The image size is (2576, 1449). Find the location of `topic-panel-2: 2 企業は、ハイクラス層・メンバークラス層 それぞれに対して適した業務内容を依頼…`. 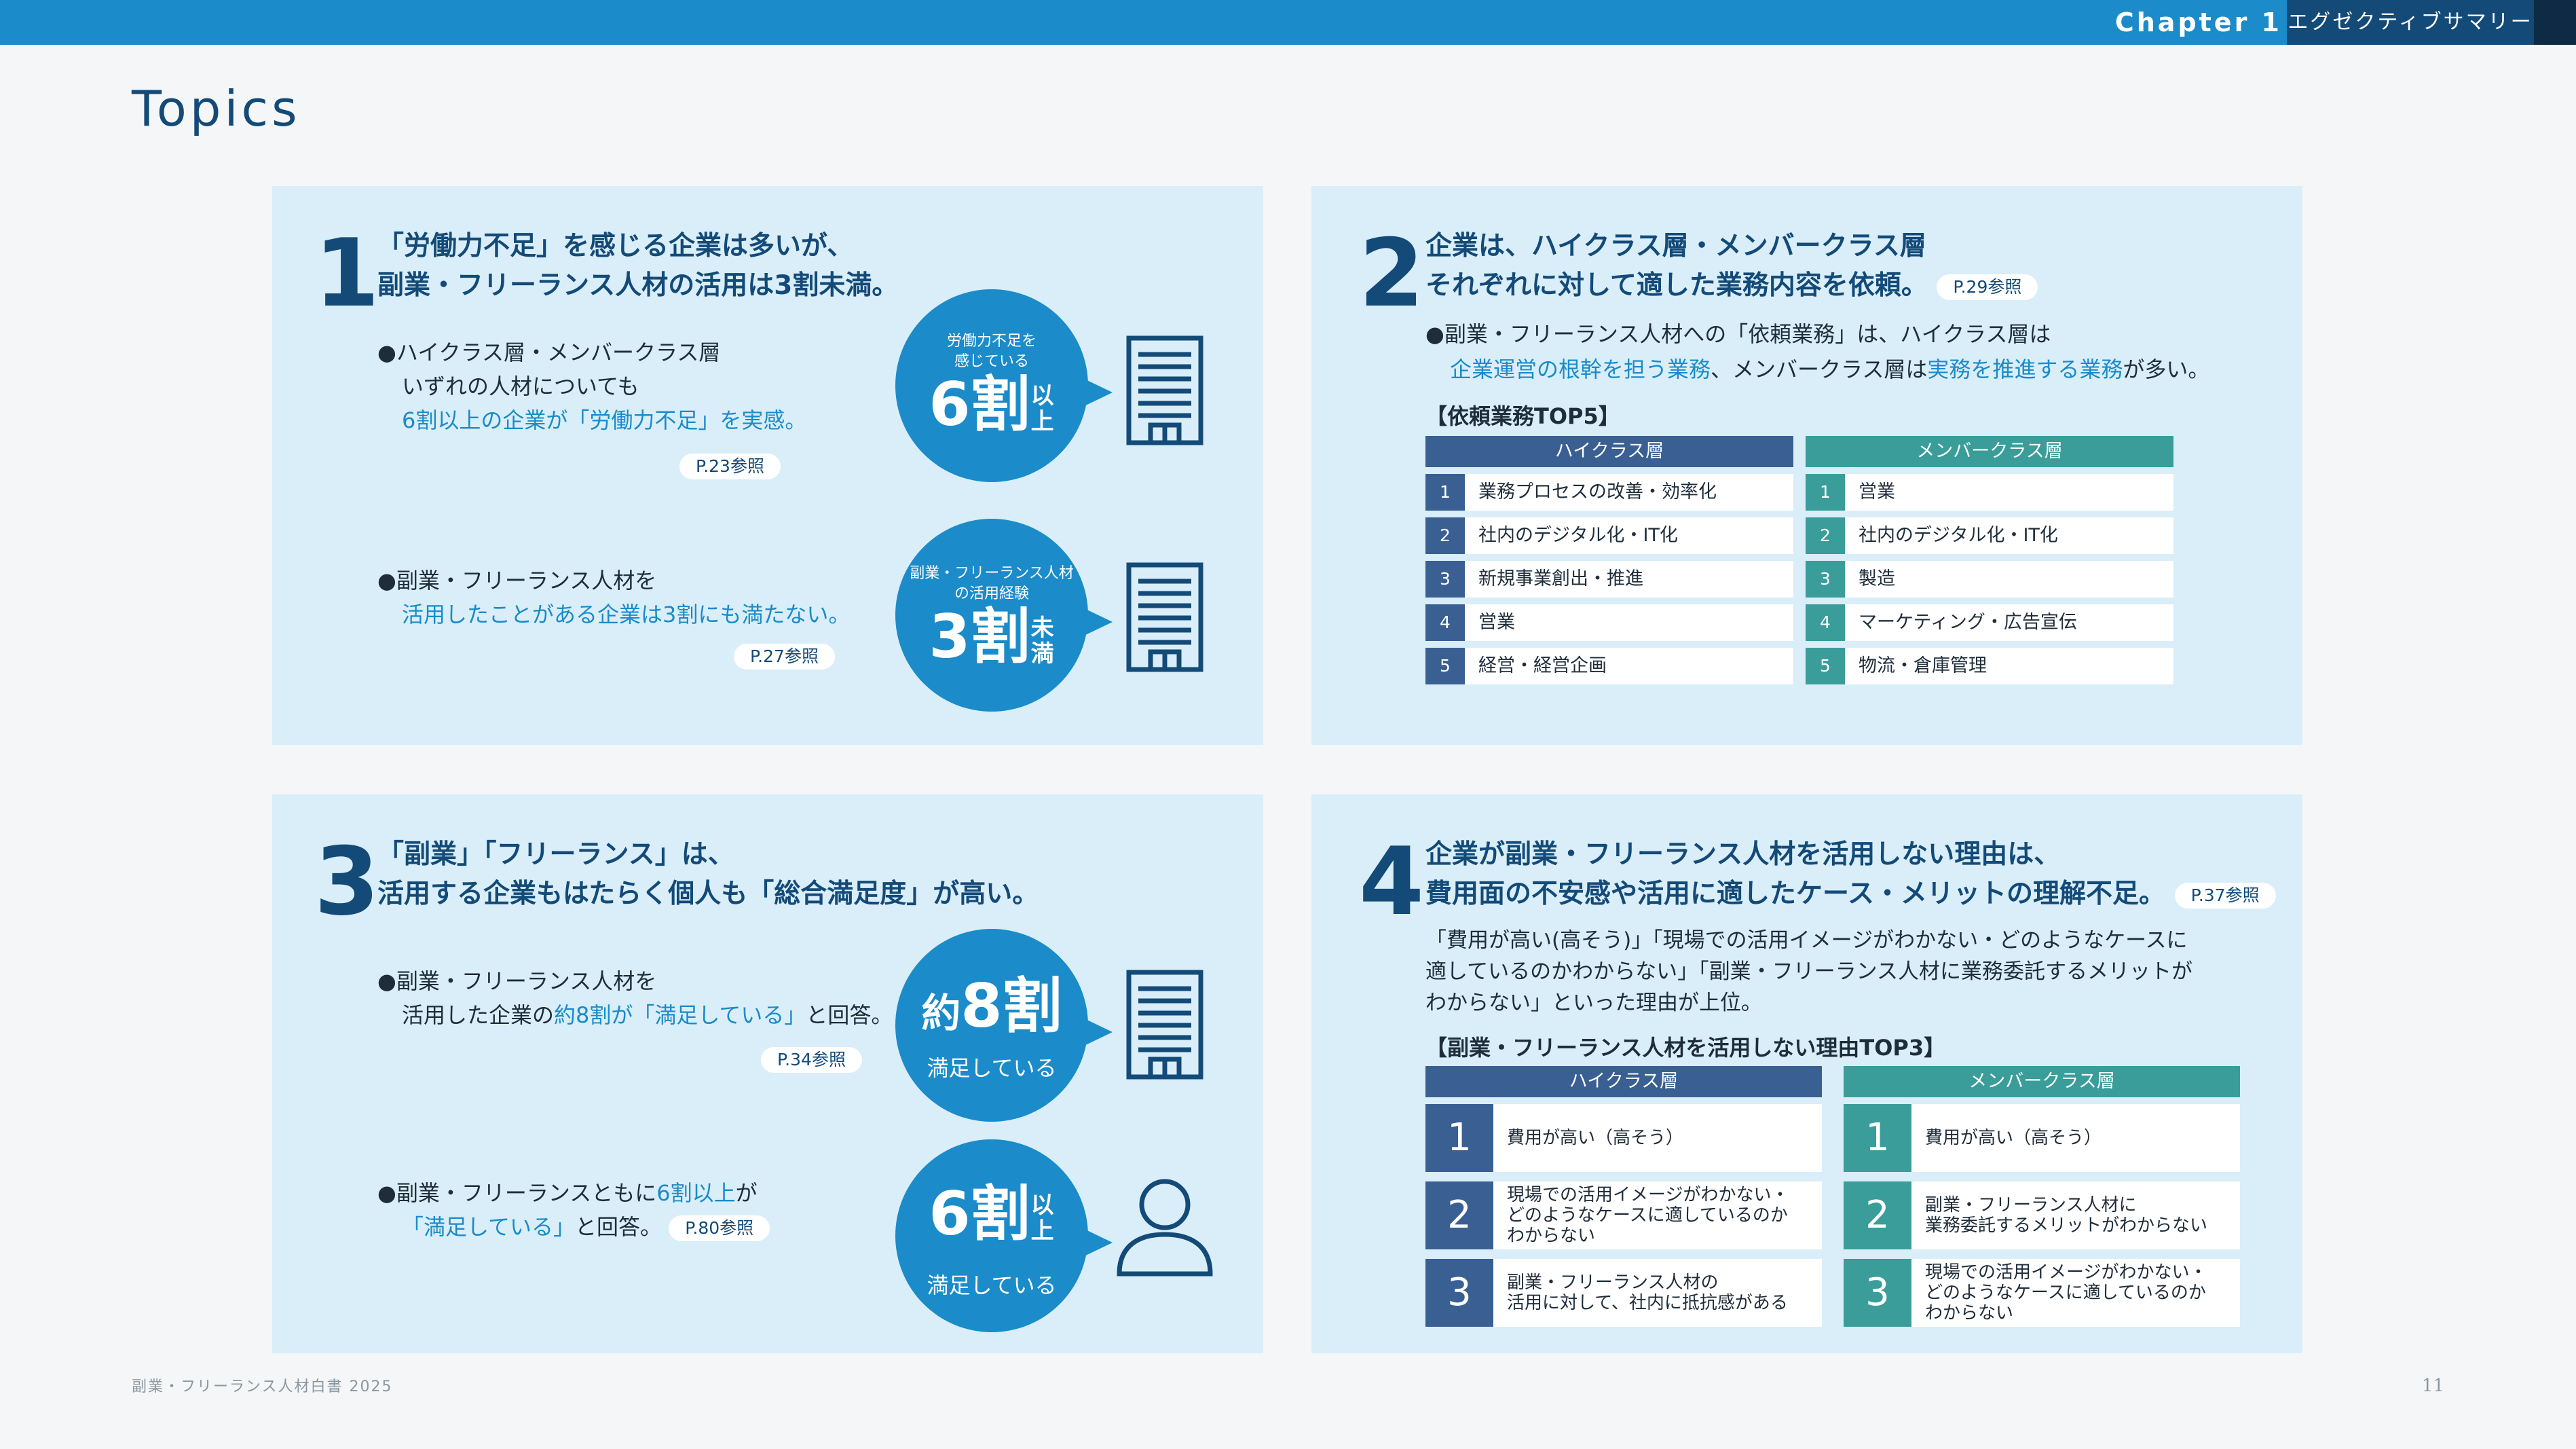

topic-panel-2: 2 企業は、ハイクラス層・メンバークラス層 それぞれに対して適した業務内容を依頼… is located at coordinates (1807, 465).